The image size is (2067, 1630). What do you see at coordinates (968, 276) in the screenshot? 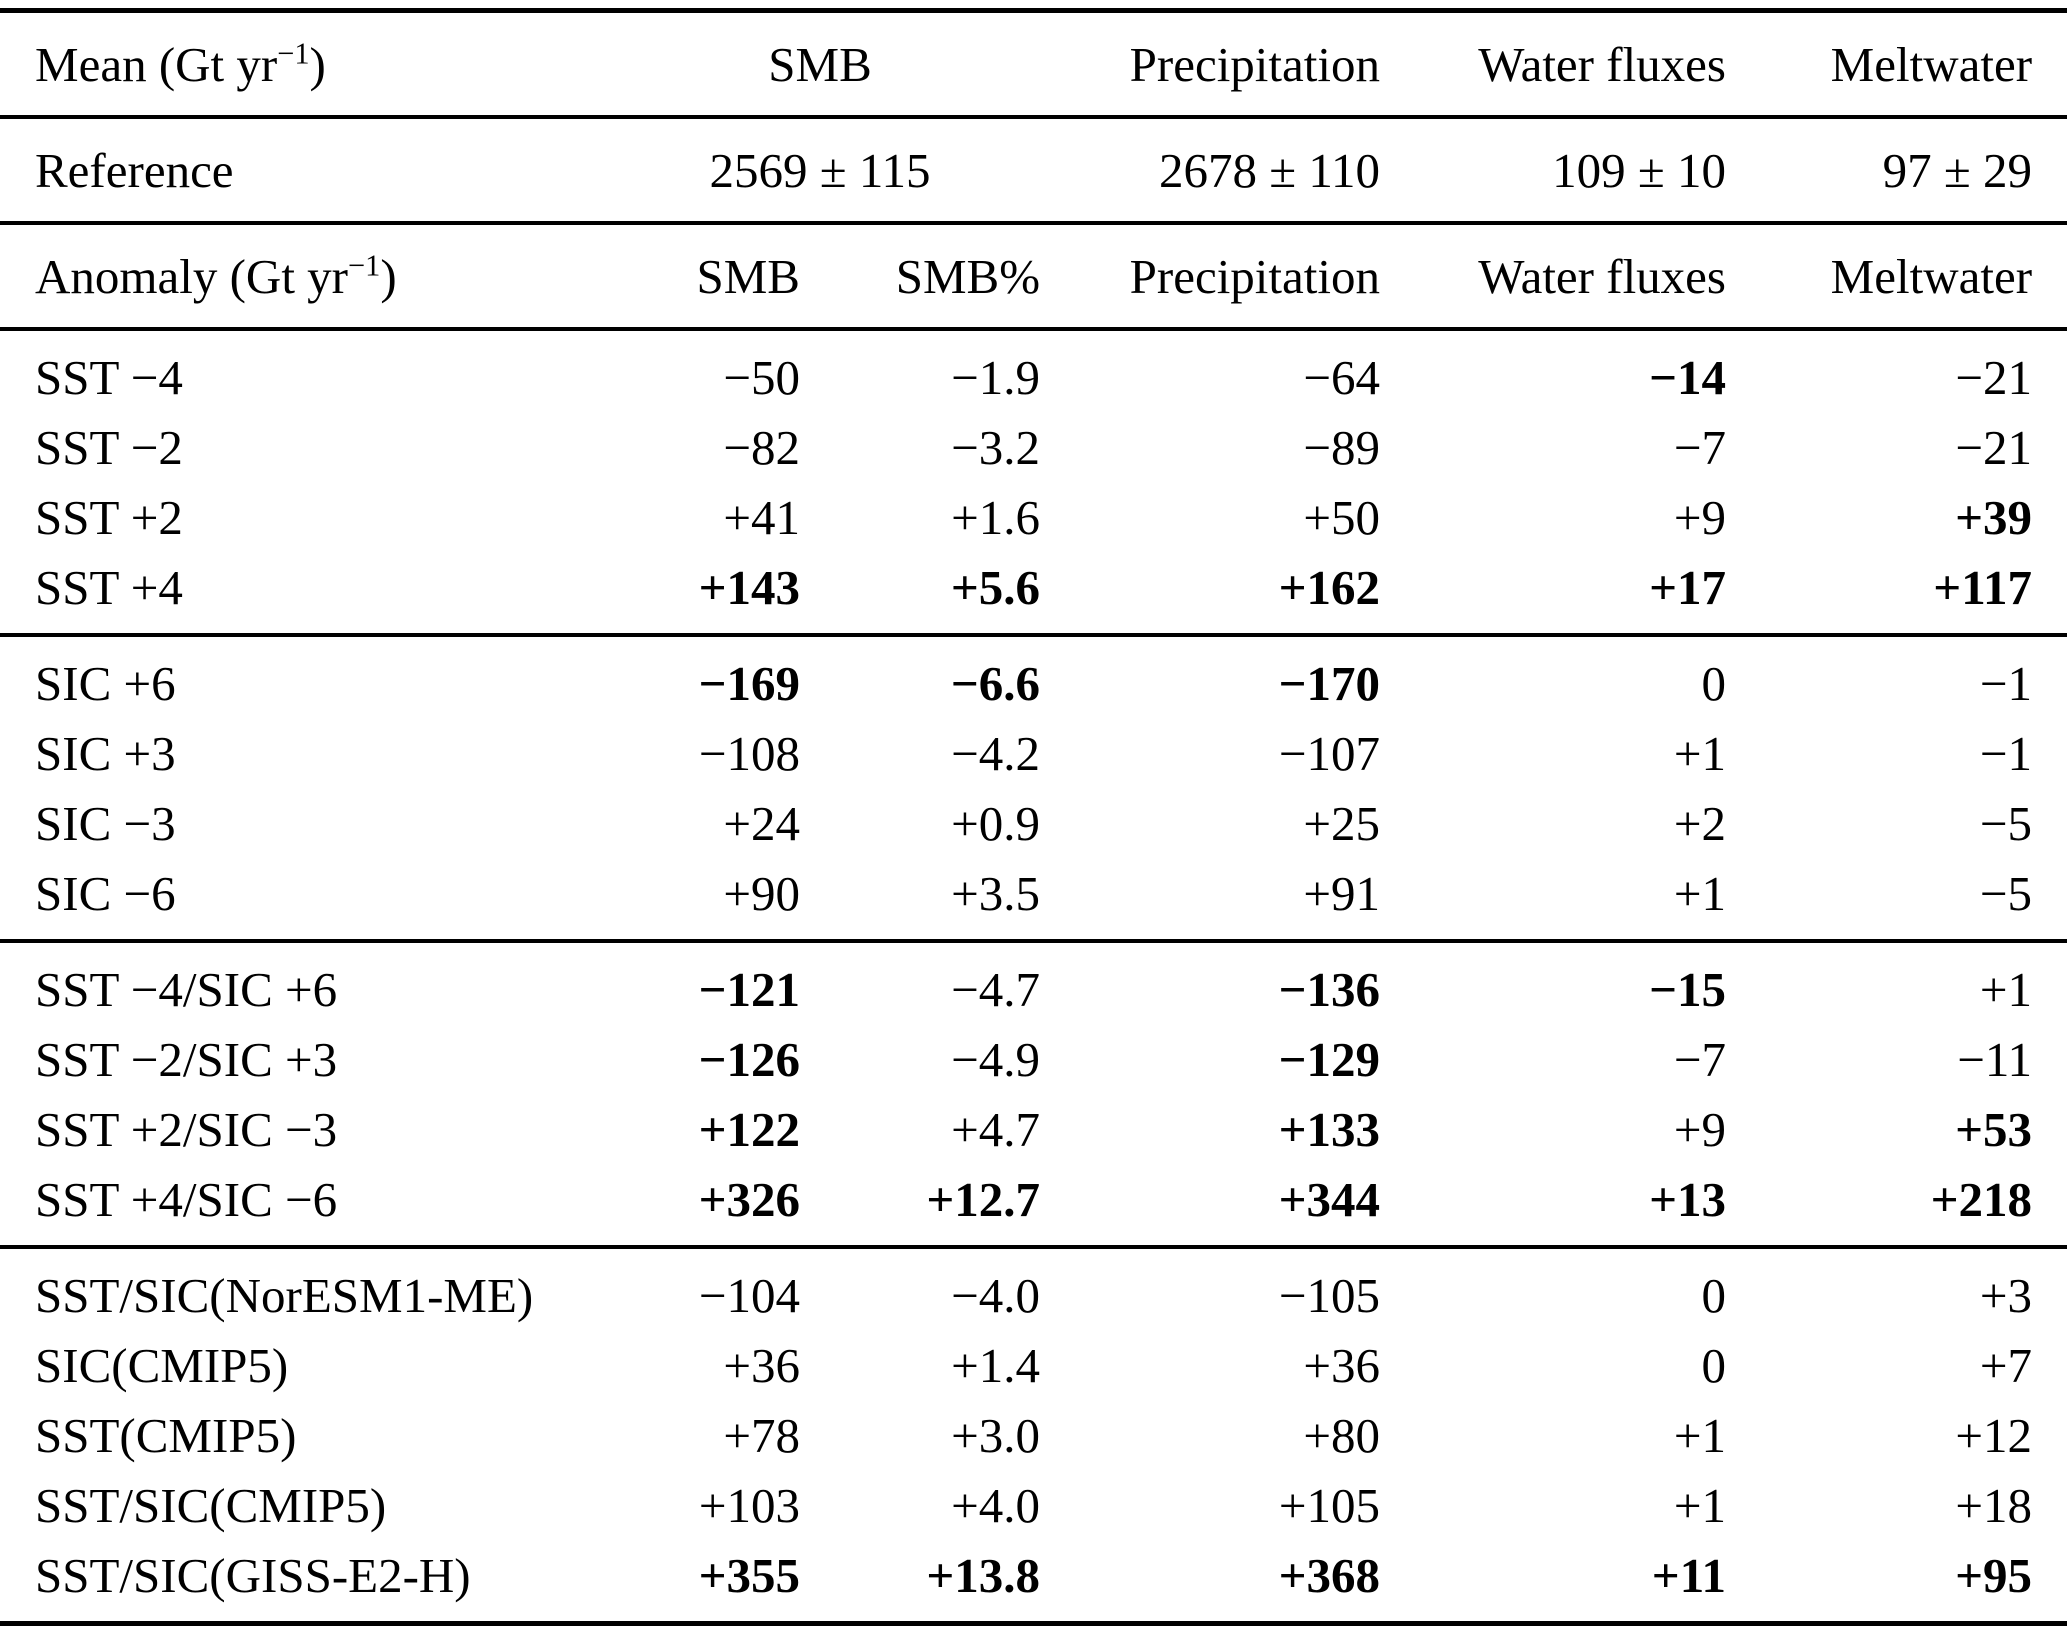
I see `column-header-smb-percent: SMB%` at bounding box center [968, 276].